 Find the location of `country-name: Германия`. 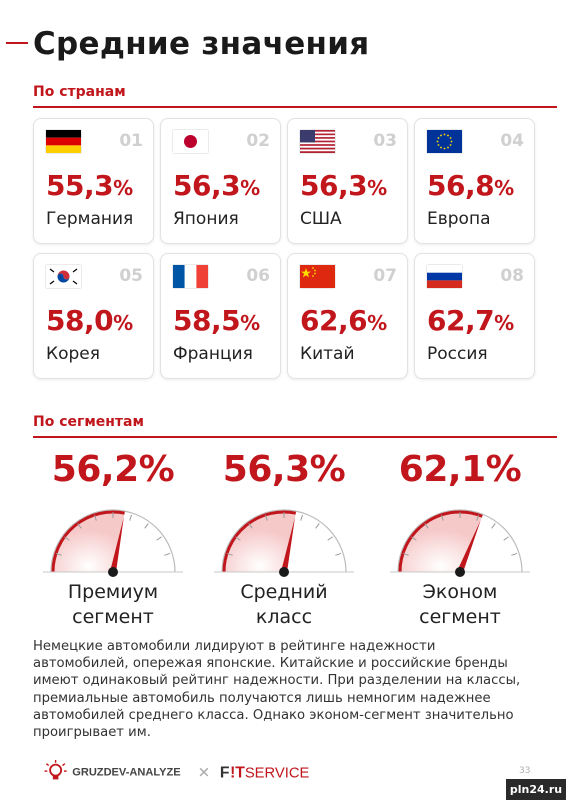

country-name: Германия is located at coordinates (90, 219).